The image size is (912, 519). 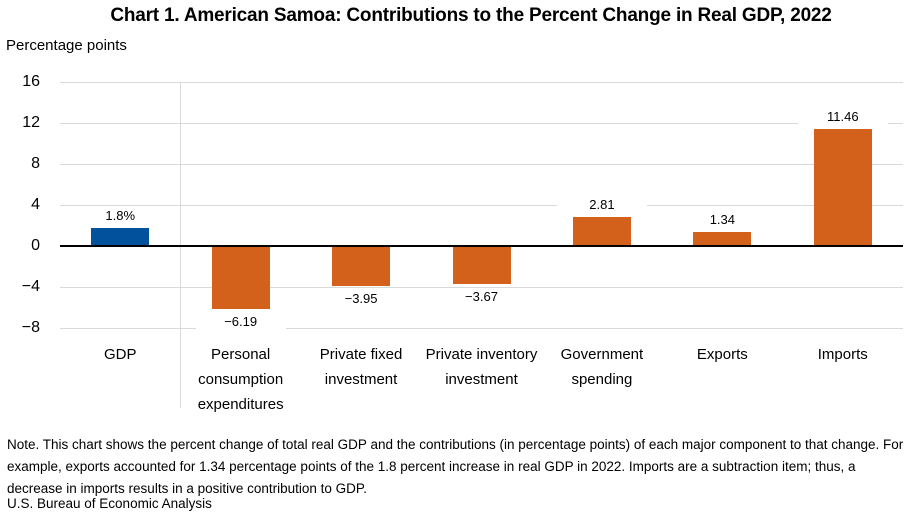 What do you see at coordinates (722, 220) in the screenshot?
I see `bar-value-label: 1.34` at bounding box center [722, 220].